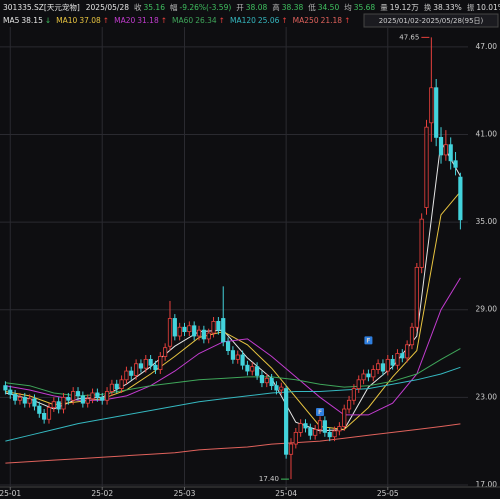 The width and height of the screenshot is (500, 499). I want to click on quote-value: 34.50, so click(329, 7).